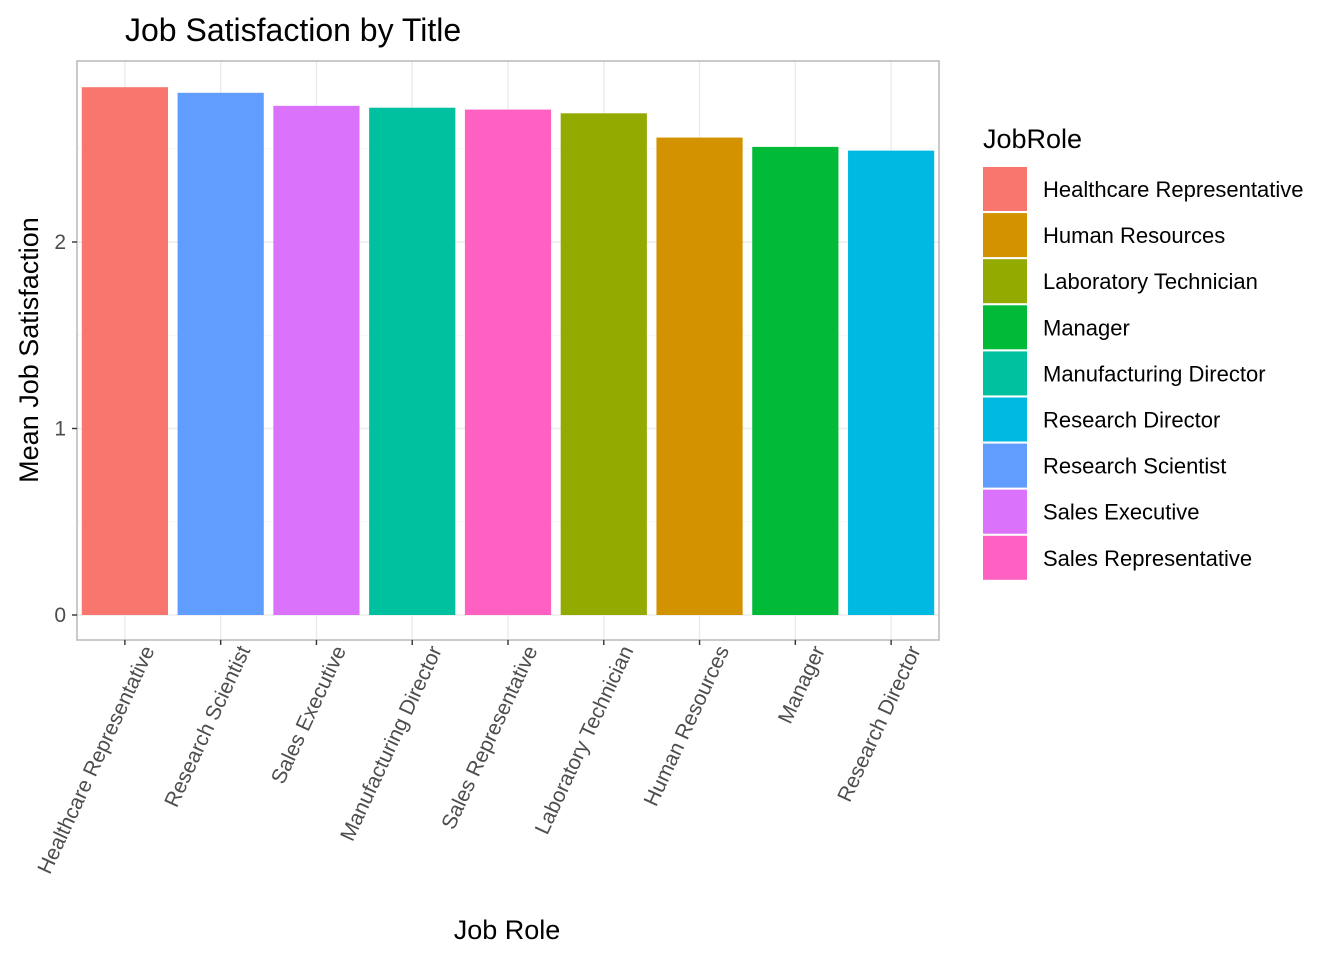 The width and height of the screenshot is (1344, 960). What do you see at coordinates (1154, 373) in the screenshot?
I see `legend-label: Manufacturing Director` at bounding box center [1154, 373].